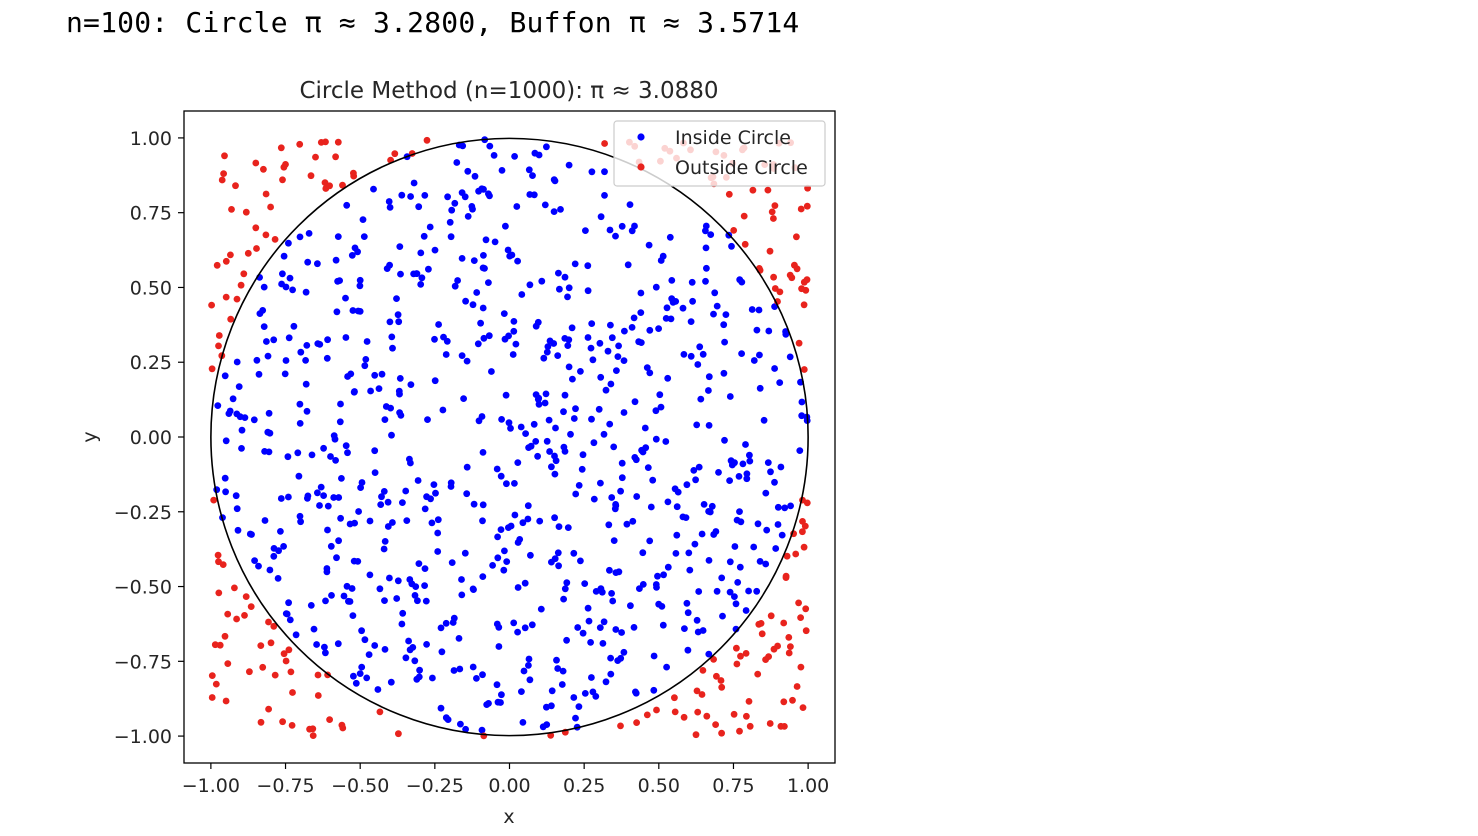  Describe the element at coordinates (151, 214) in the screenshot. I see `y-tick-label: 0.75` at that location.